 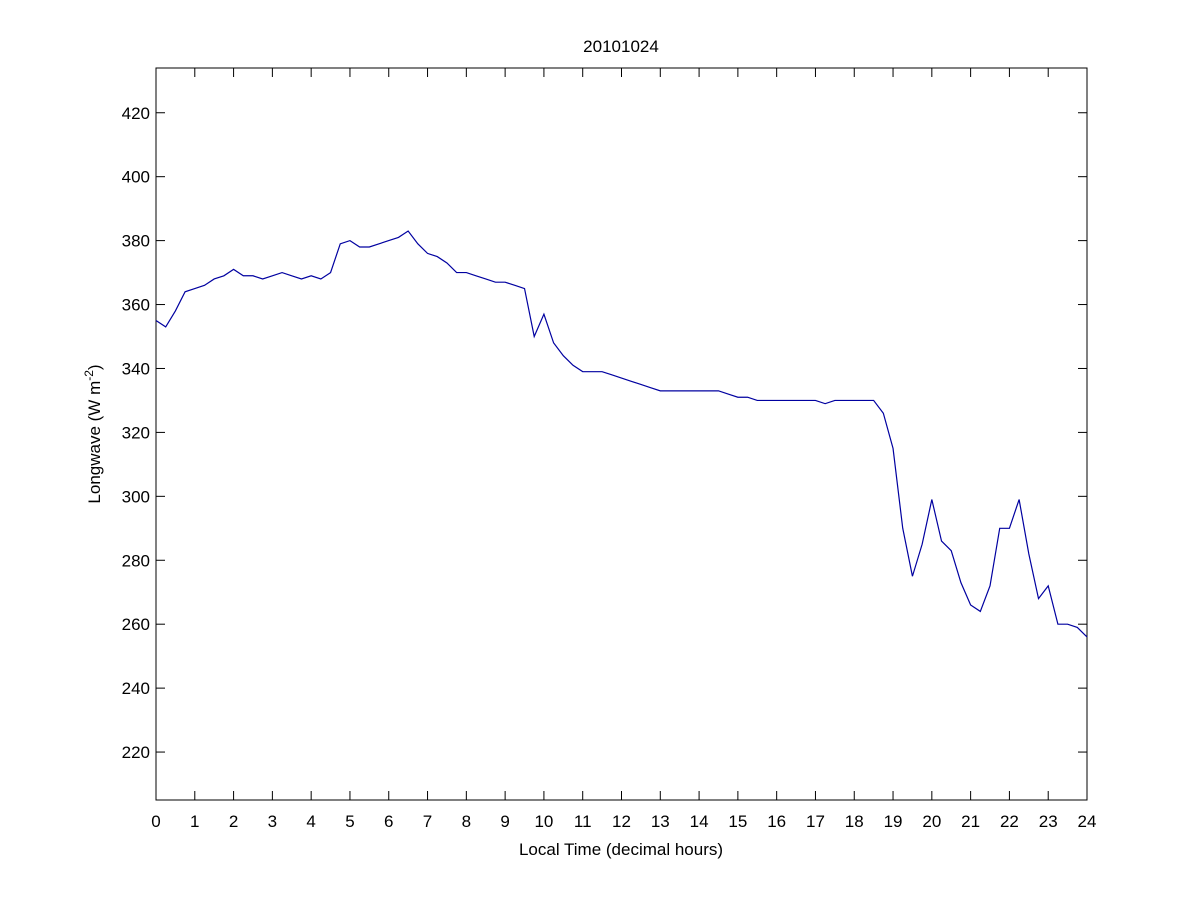 I want to click on x-tick-label: 9, so click(x=504, y=821).